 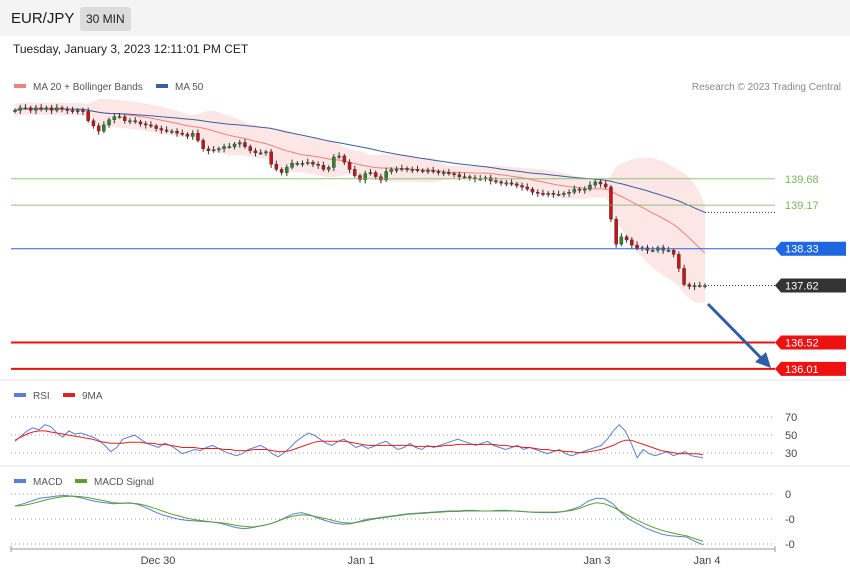 What do you see at coordinates (81, 481) in the screenshot?
I see `macd-signal-legend-swatch` at bounding box center [81, 481].